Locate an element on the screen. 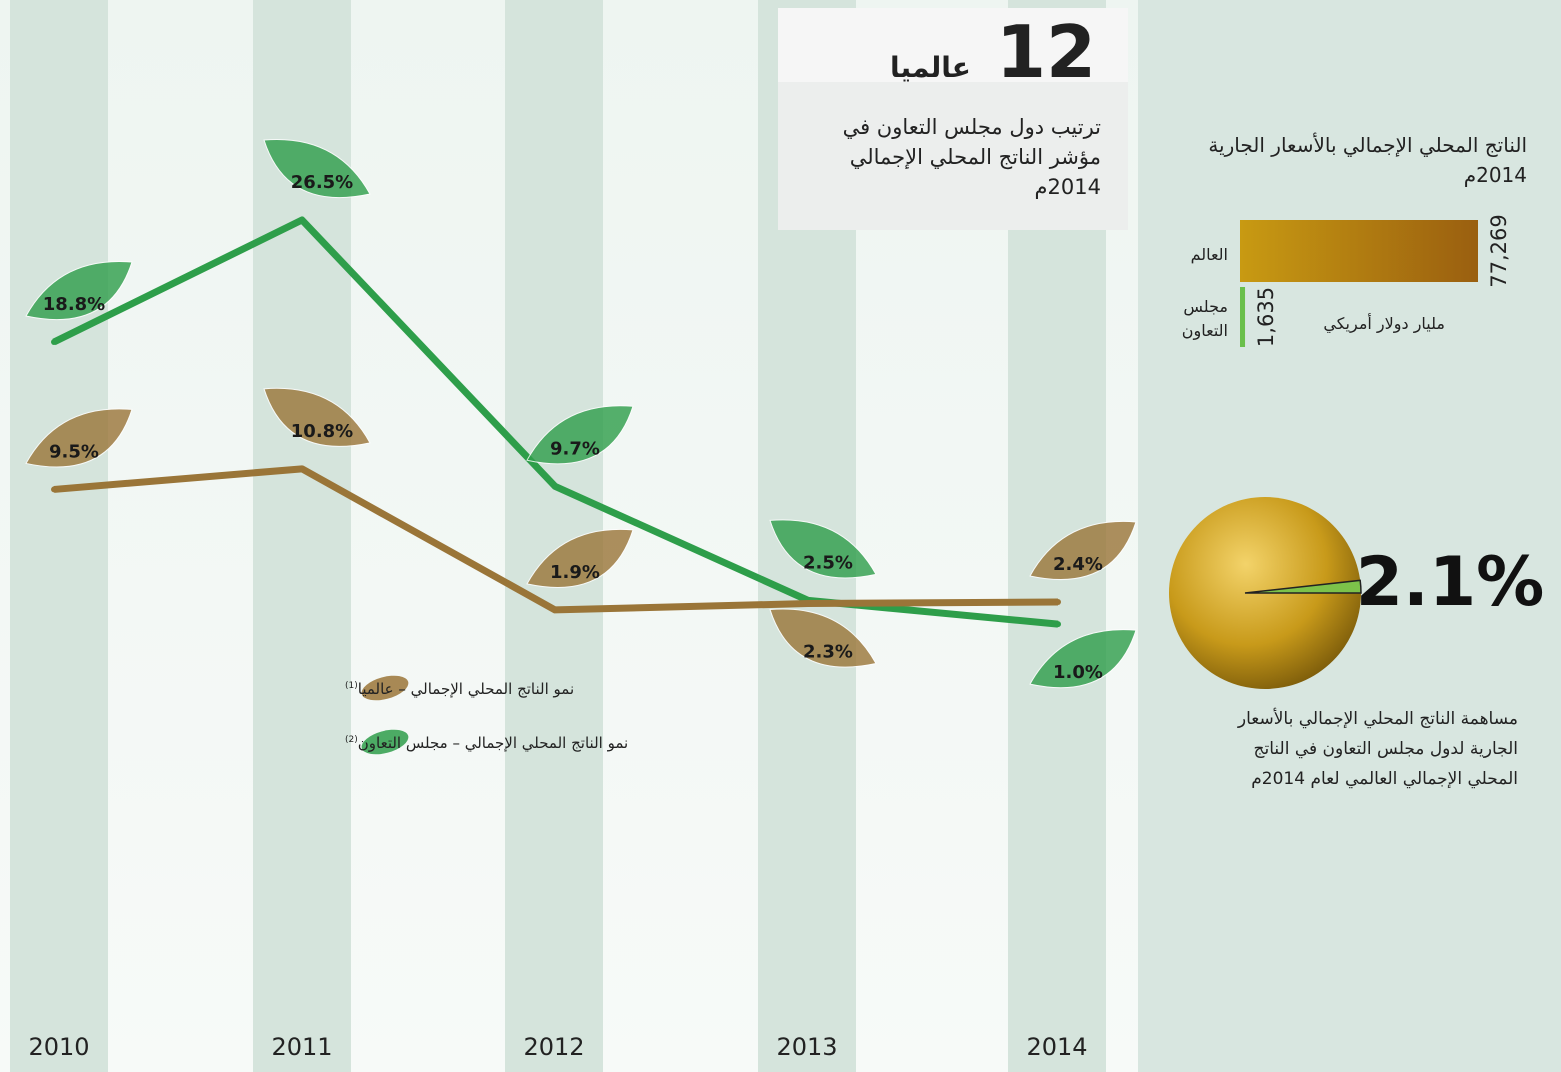 This screenshot has height=1072, width=1561. unit-label: مليار دولار أمريكي is located at coordinates (1384, 323).